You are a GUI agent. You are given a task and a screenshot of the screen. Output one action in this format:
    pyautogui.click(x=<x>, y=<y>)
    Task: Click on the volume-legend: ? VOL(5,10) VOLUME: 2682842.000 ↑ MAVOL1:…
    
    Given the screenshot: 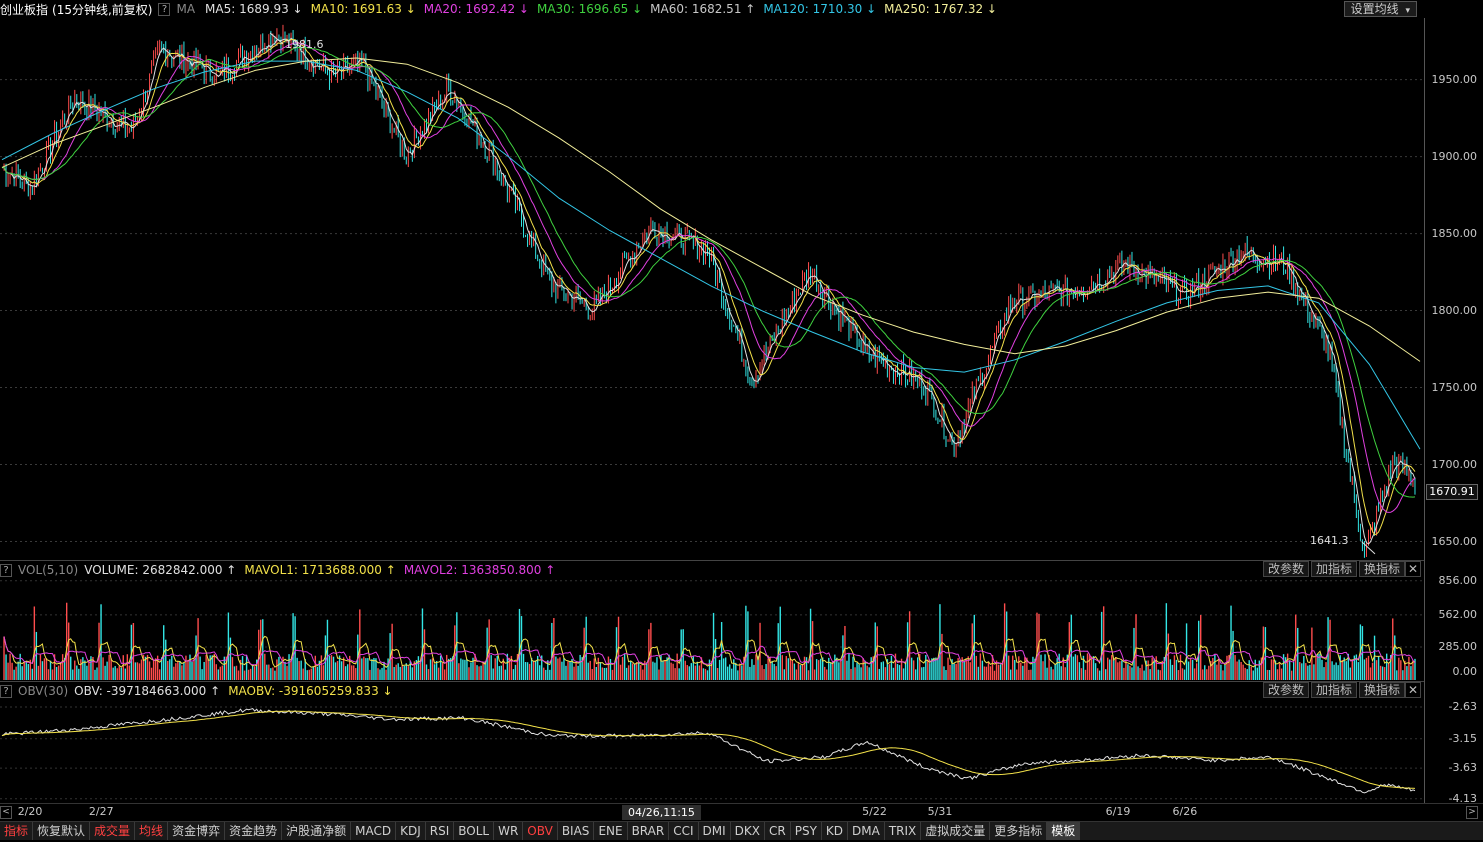 What is the action you would take?
    pyautogui.click(x=284, y=570)
    